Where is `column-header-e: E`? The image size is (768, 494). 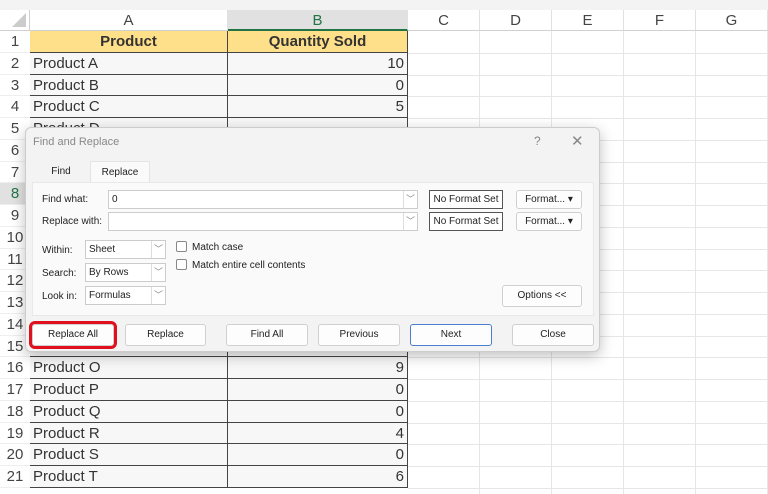 column-header-e: E is located at coordinates (588, 20).